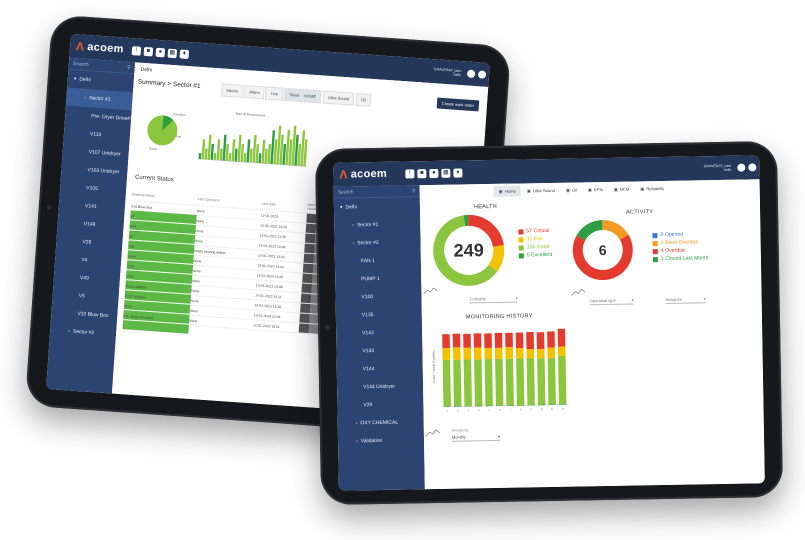  What do you see at coordinates (458, 104) in the screenshot?
I see `create-work-order-button: Create work order` at bounding box center [458, 104].